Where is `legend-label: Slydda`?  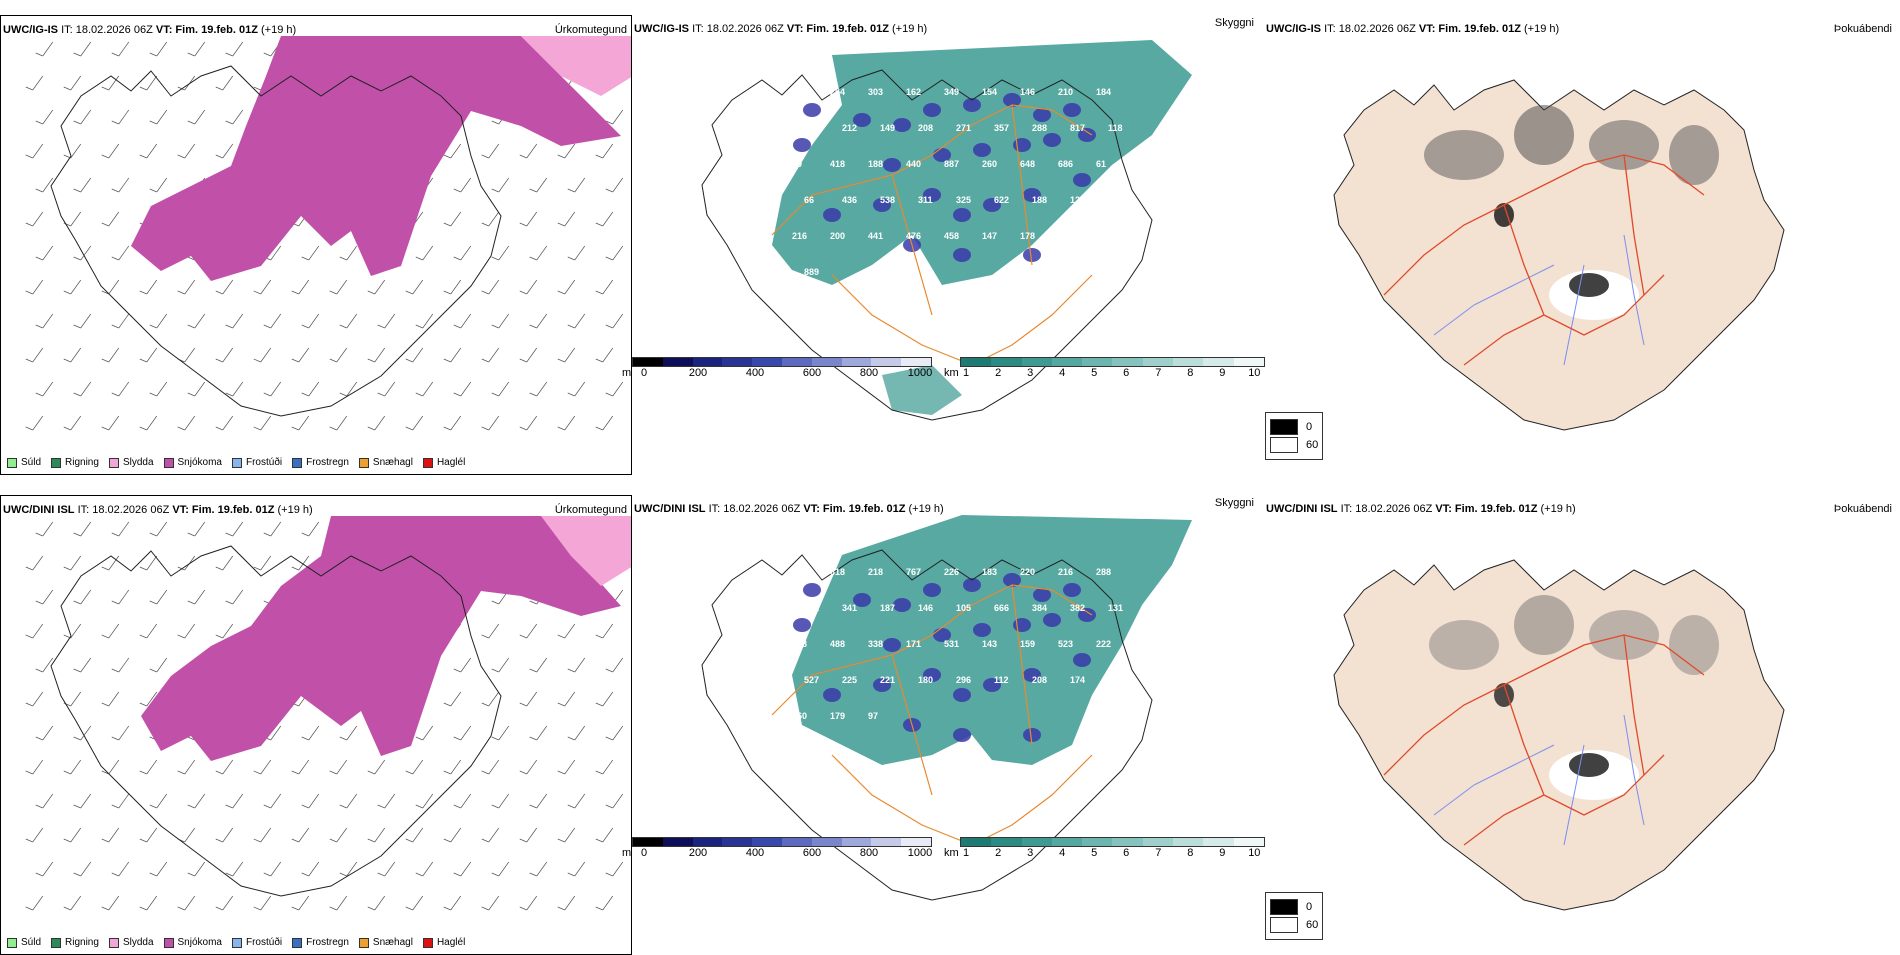
legend-label: Slydda is located at coordinates (138, 942).